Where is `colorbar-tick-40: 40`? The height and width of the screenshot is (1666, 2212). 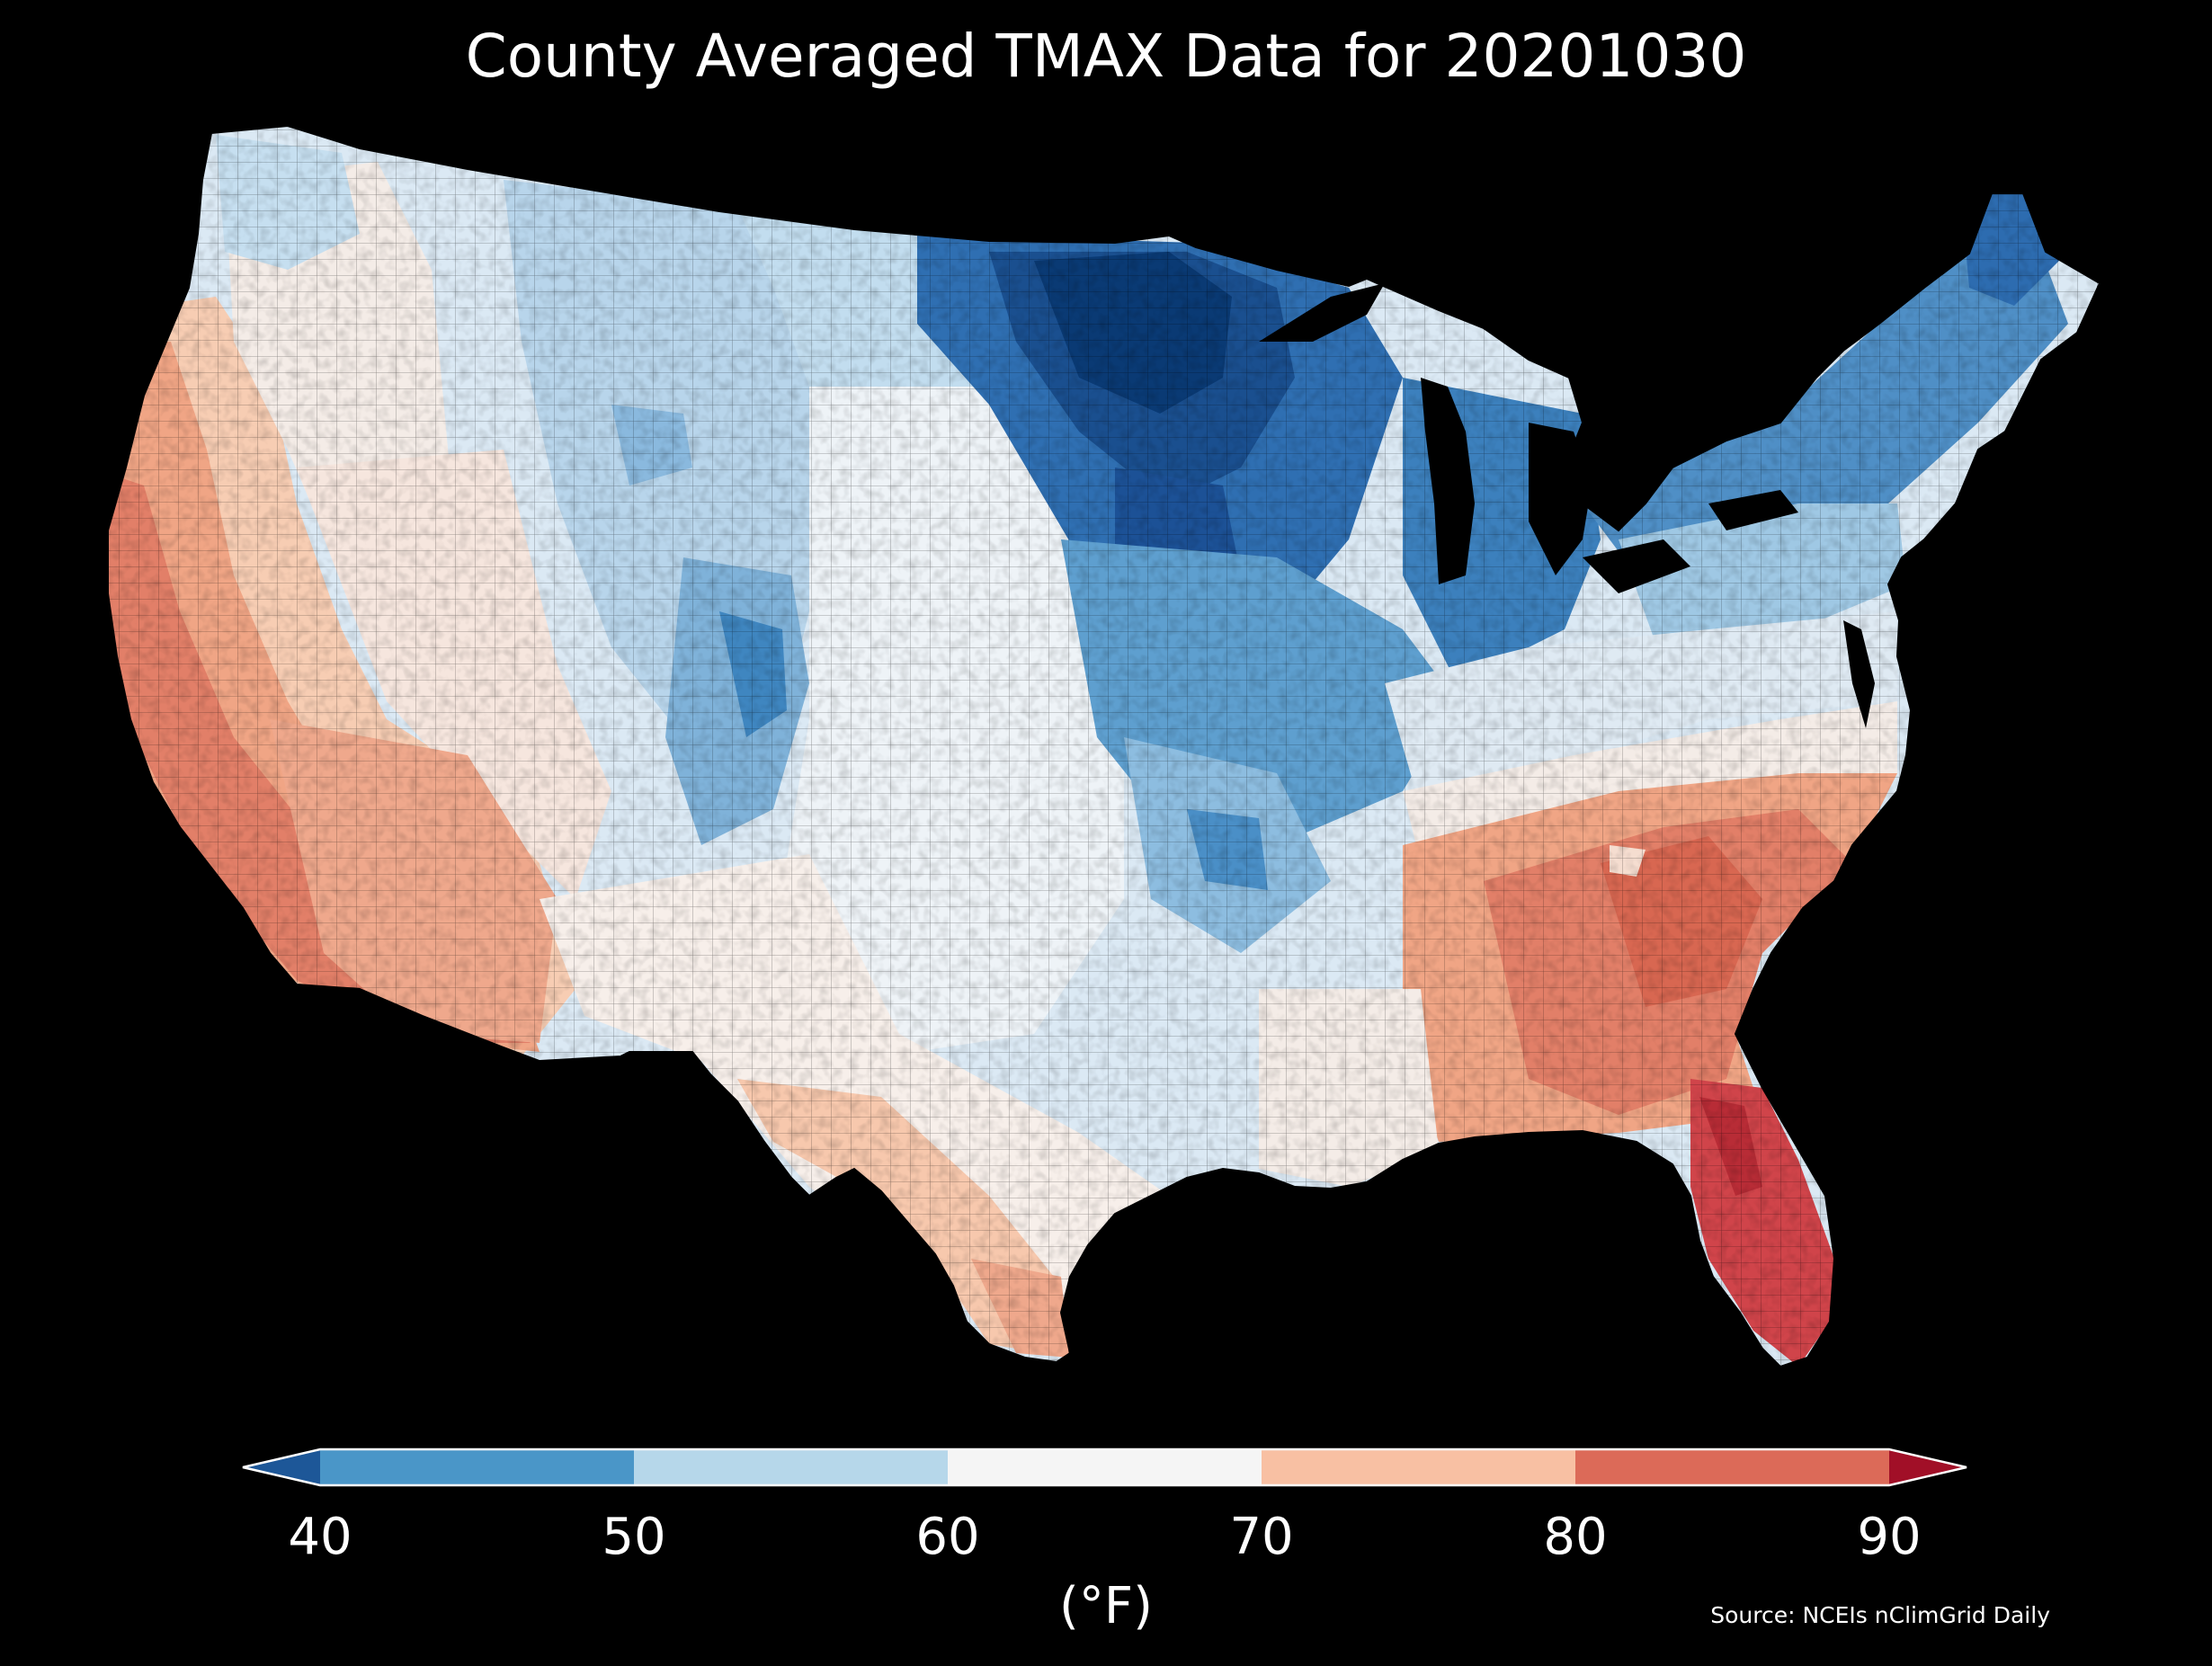 colorbar-tick-40: 40 is located at coordinates (320, 1537).